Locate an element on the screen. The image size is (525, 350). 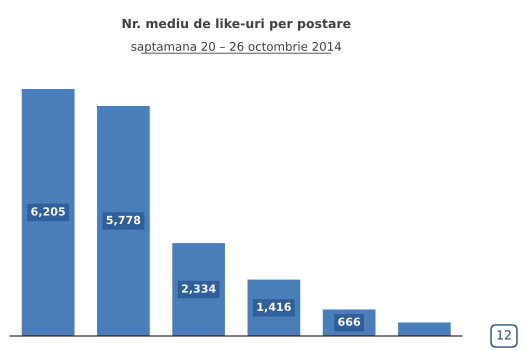
data-label: 5,778 is located at coordinates (123, 221).